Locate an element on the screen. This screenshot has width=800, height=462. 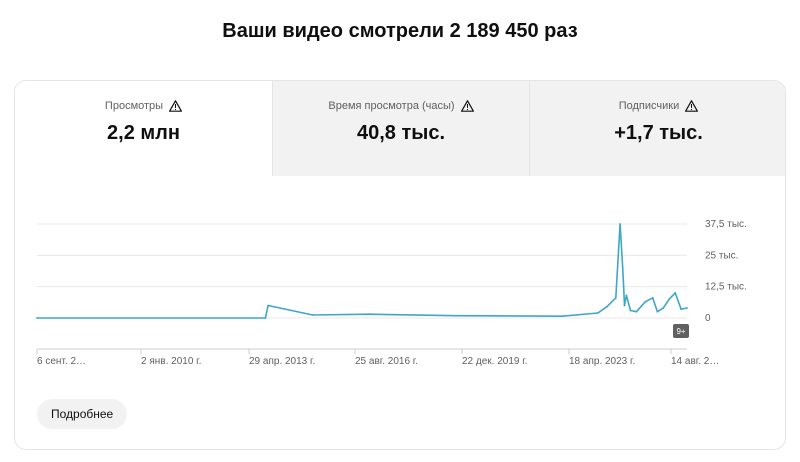
x-tick-label: 2 янв. 2010 г. is located at coordinates (171, 361).